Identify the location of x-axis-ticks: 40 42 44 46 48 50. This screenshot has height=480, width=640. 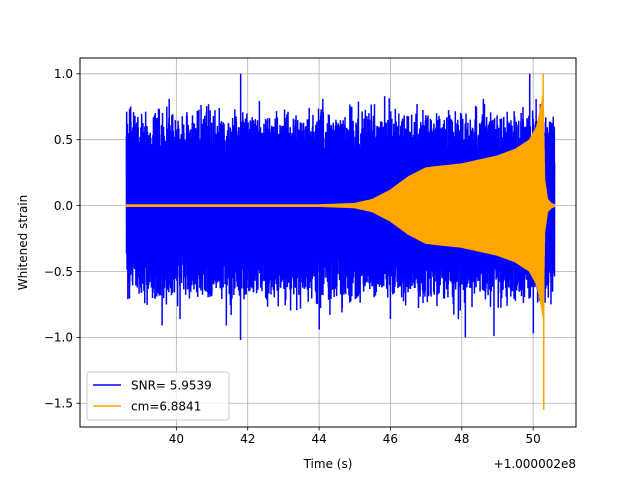
(355, 436).